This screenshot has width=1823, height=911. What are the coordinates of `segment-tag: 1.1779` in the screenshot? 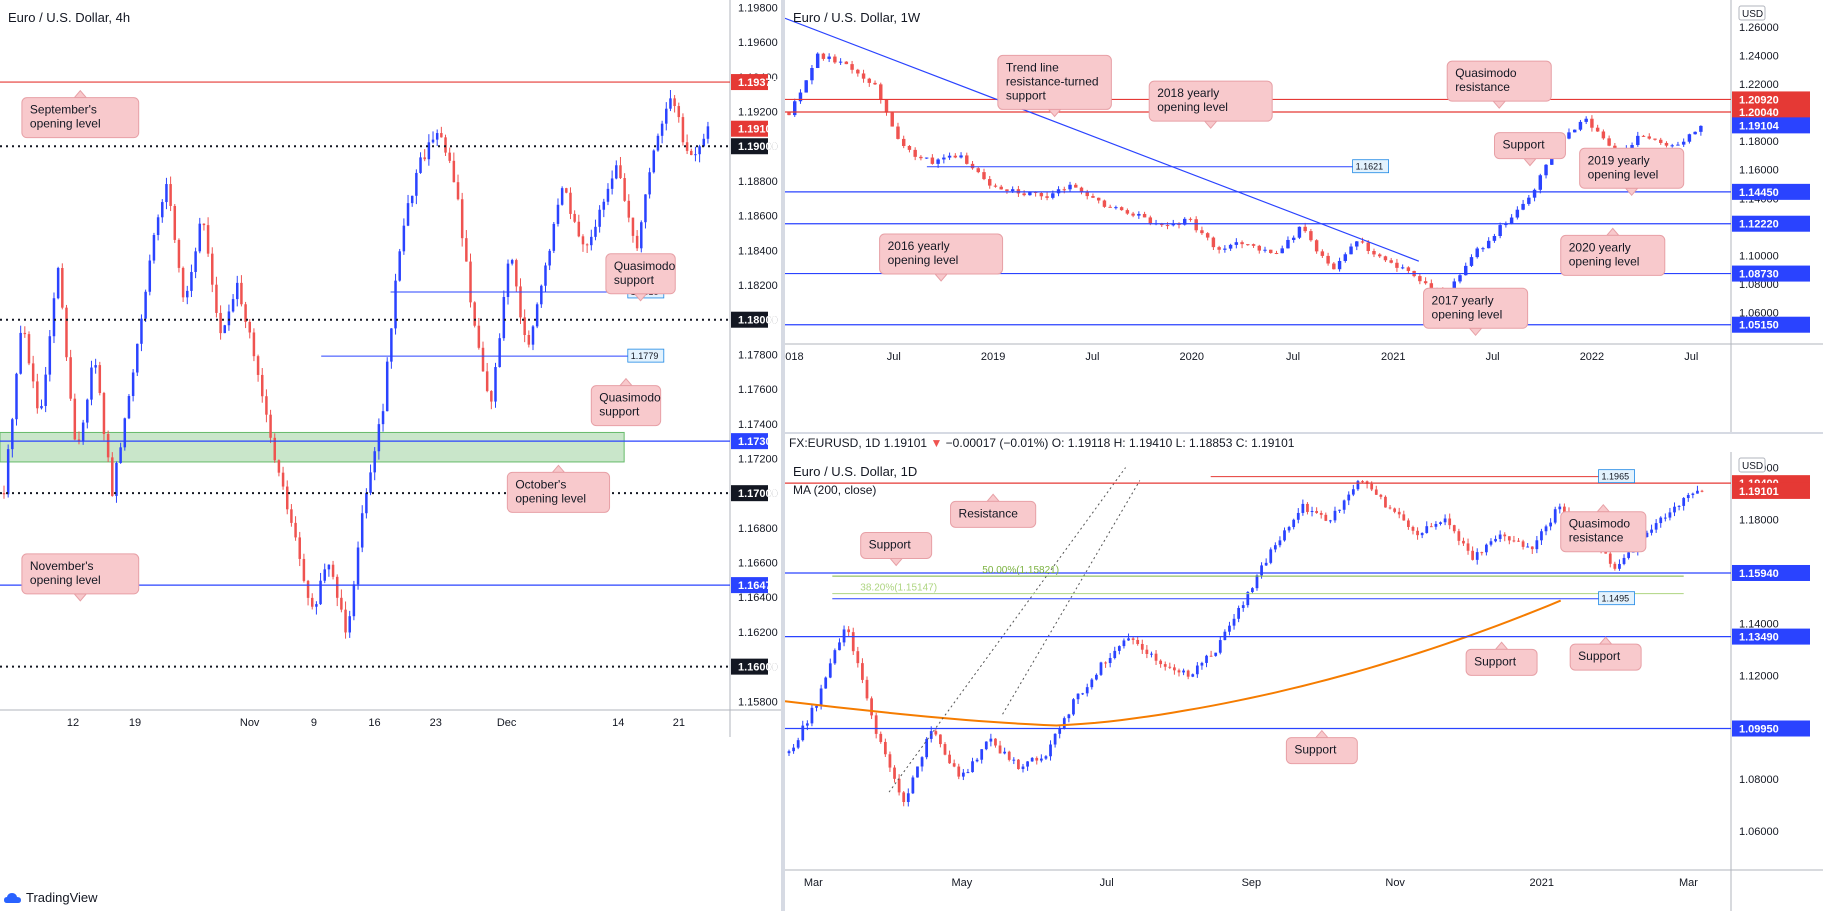 It's located at (646, 355).